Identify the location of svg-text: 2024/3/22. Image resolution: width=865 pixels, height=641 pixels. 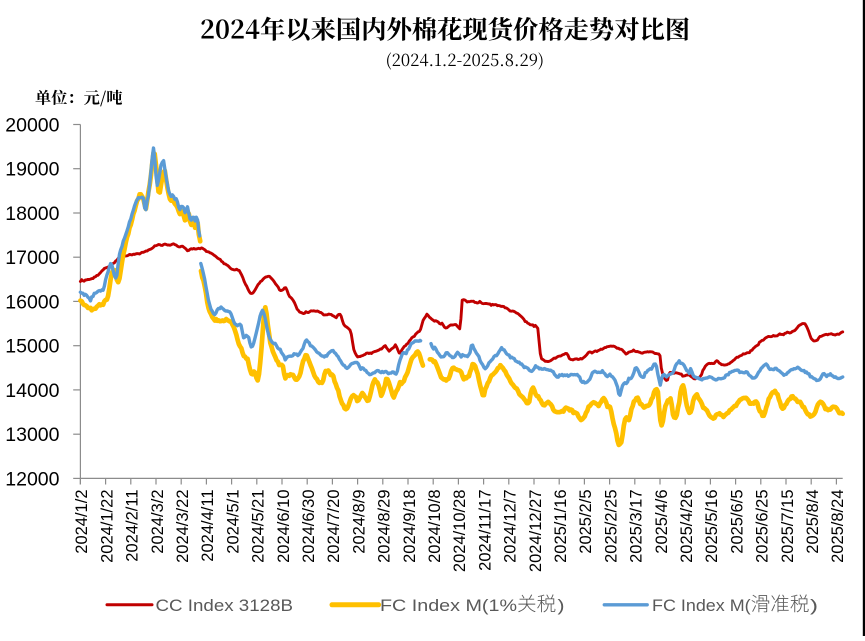
(183, 526).